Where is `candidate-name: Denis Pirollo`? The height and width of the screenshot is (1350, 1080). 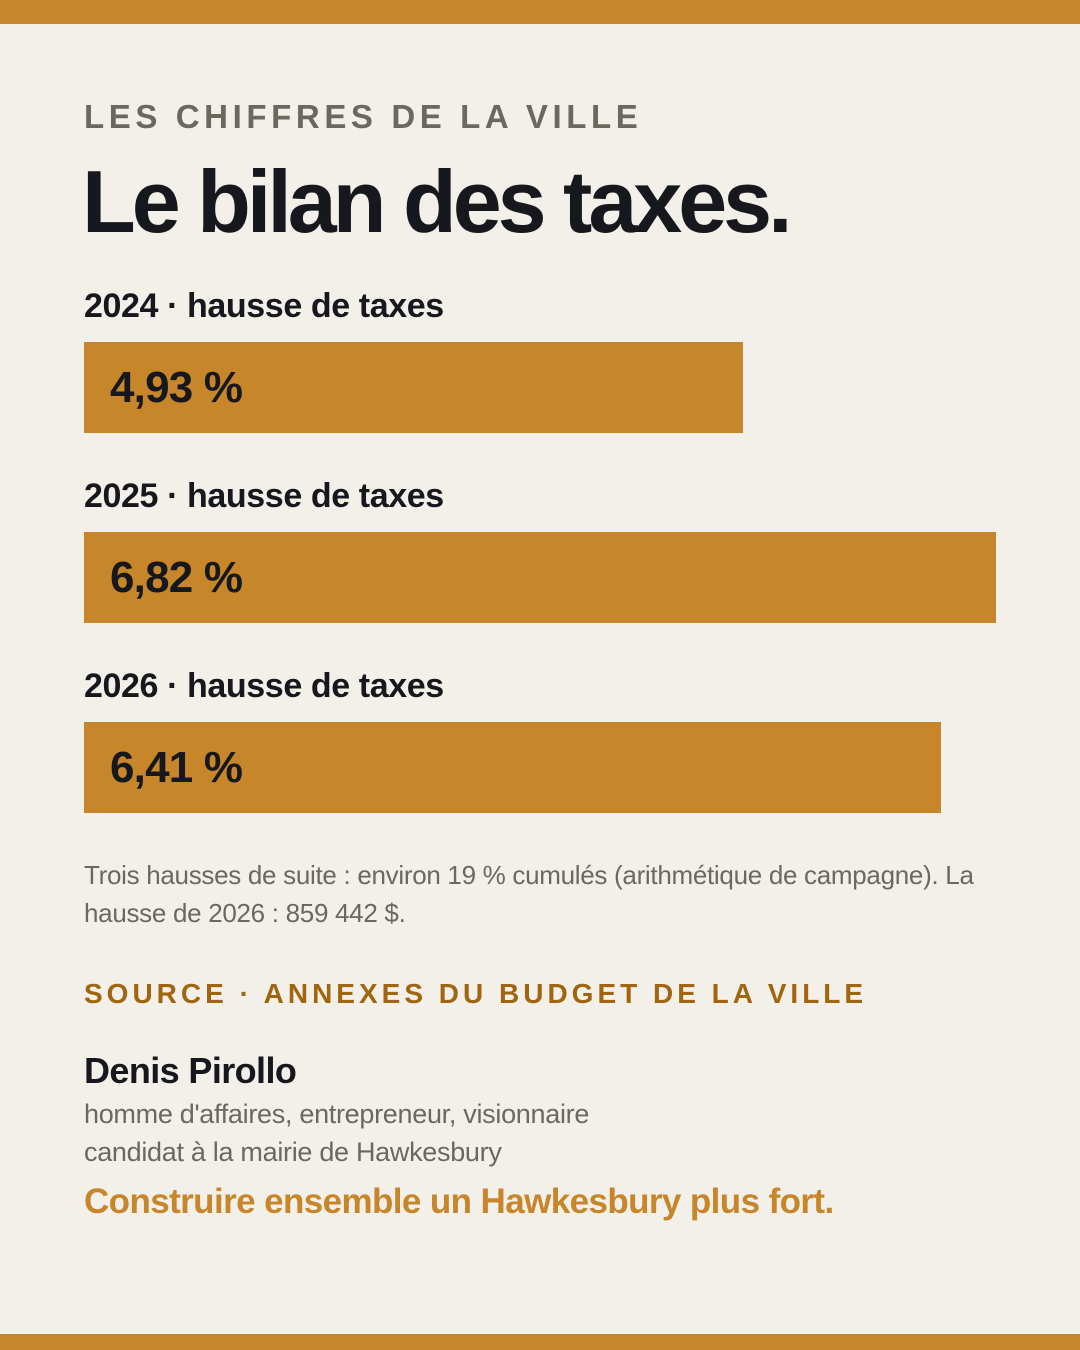
candidate-name: Denis Pirollo is located at coordinates (190, 1070).